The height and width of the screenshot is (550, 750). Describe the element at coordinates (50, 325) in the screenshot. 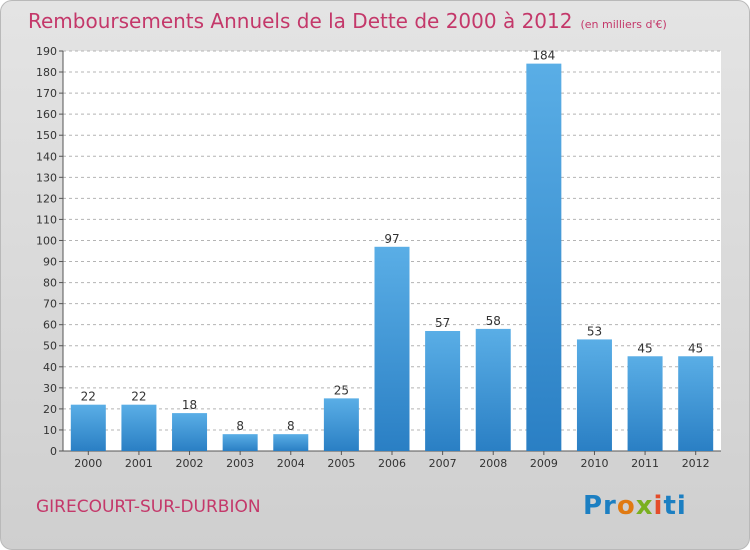

I see `y-tick-label: 60` at that location.